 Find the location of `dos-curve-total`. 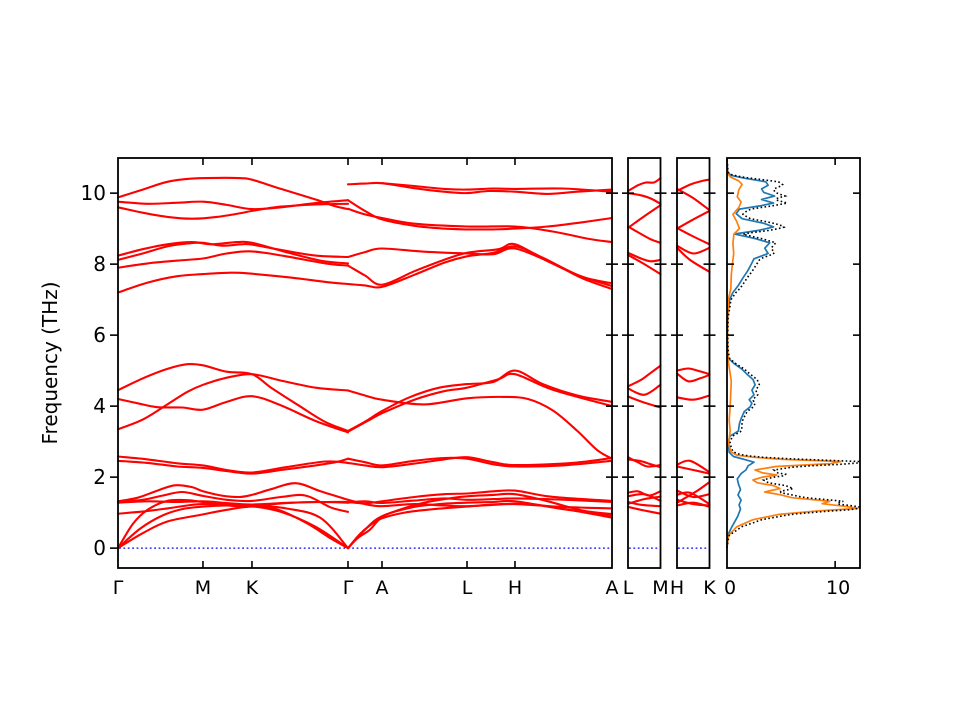

dos-curve-total is located at coordinates (793, 354).